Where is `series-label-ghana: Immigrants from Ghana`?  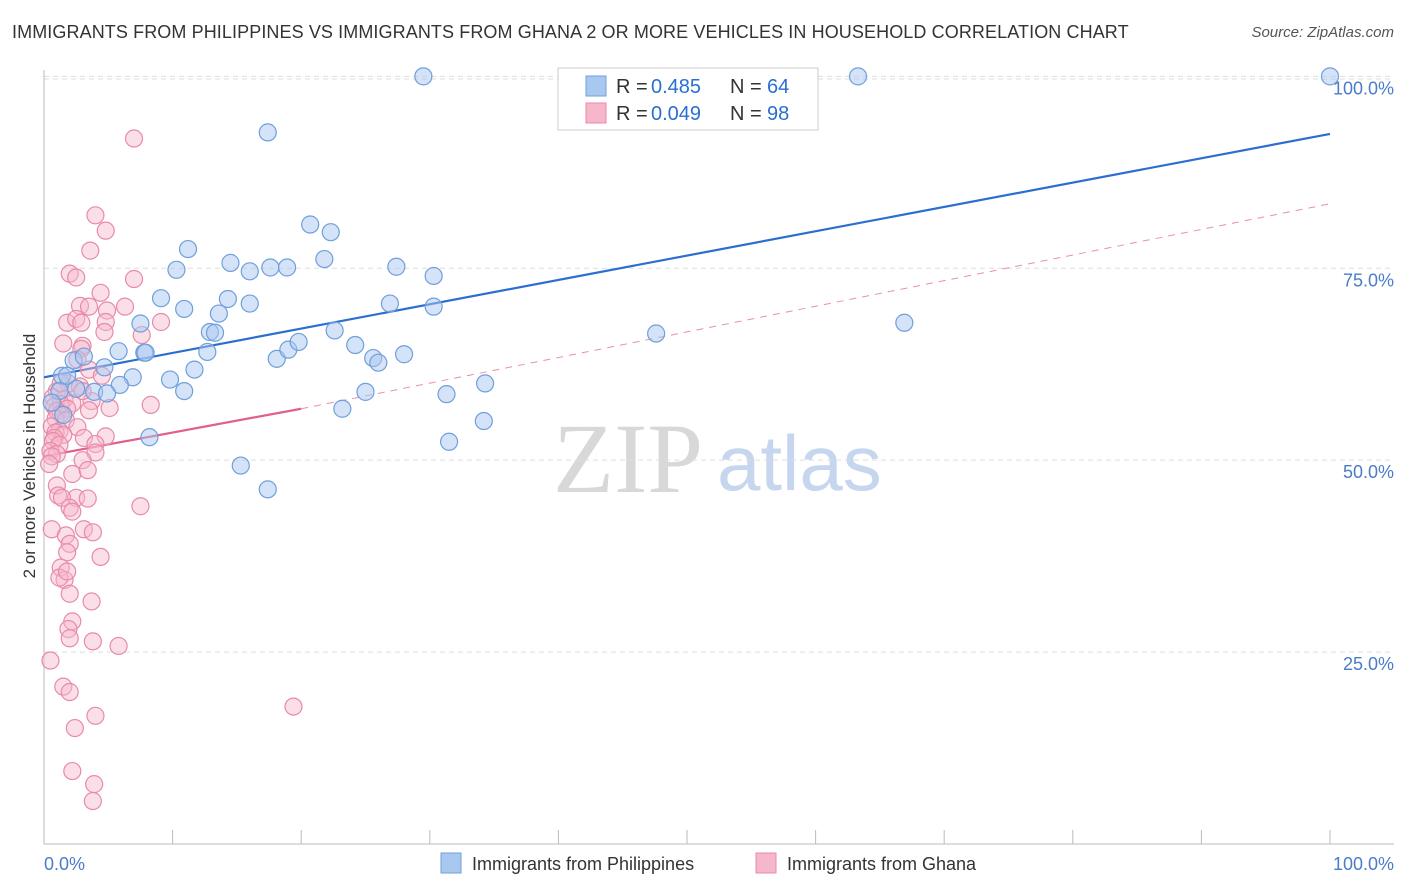 series-label-ghana: Immigrants from Ghana is located at coordinates (882, 864).